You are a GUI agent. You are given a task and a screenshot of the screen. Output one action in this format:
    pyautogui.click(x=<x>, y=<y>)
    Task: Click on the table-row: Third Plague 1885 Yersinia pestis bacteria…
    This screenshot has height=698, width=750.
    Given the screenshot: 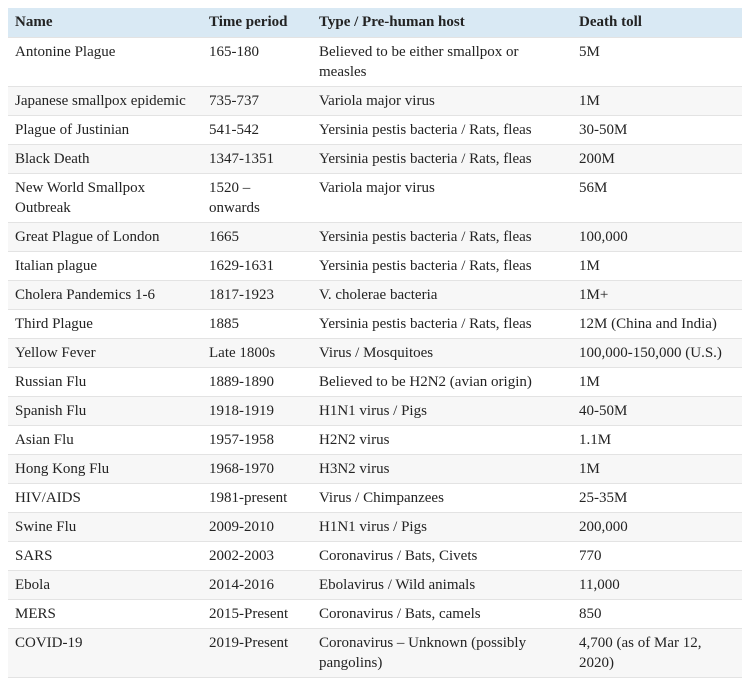 What is the action you would take?
    pyautogui.click(x=375, y=324)
    